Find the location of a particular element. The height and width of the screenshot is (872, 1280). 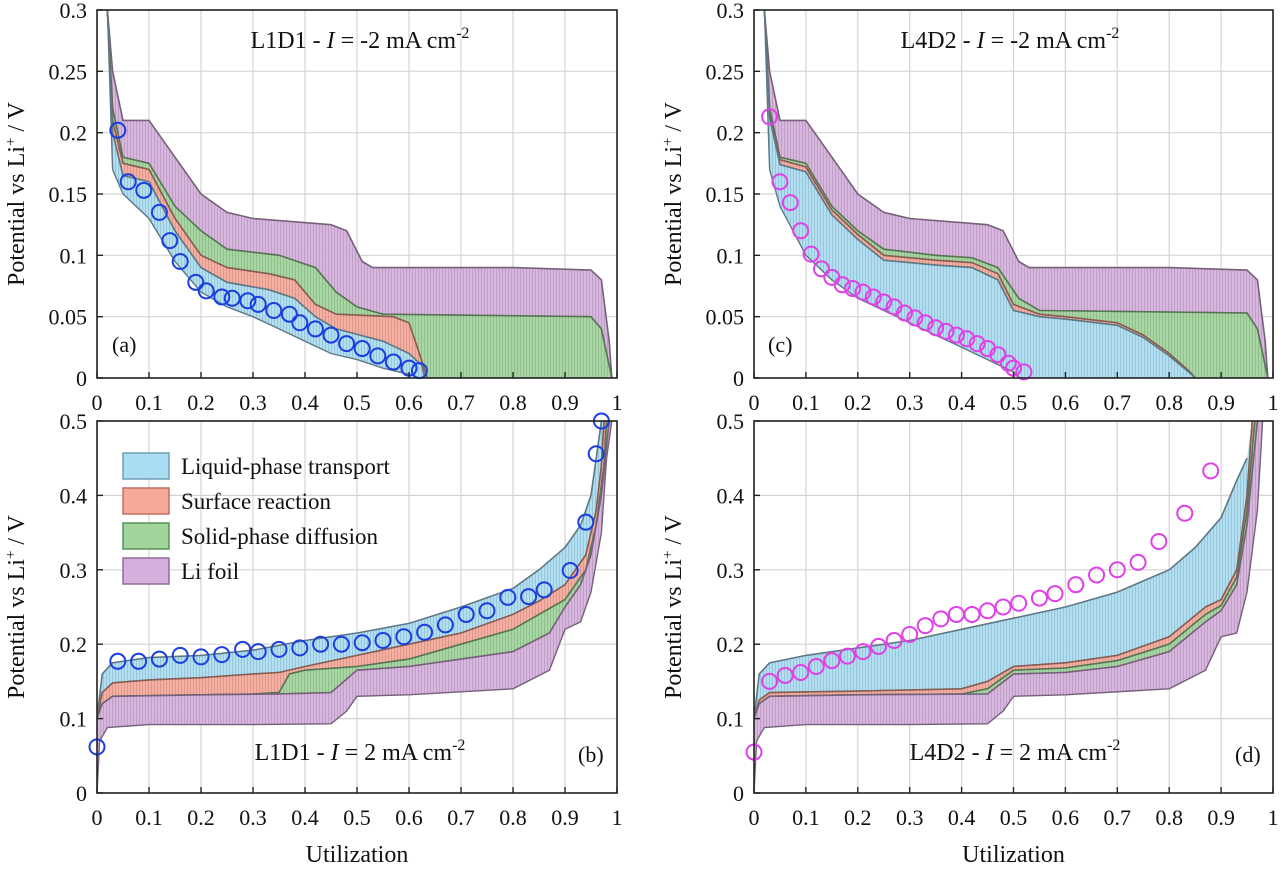

y-tick-label: 0.4 is located at coordinates (731, 495).